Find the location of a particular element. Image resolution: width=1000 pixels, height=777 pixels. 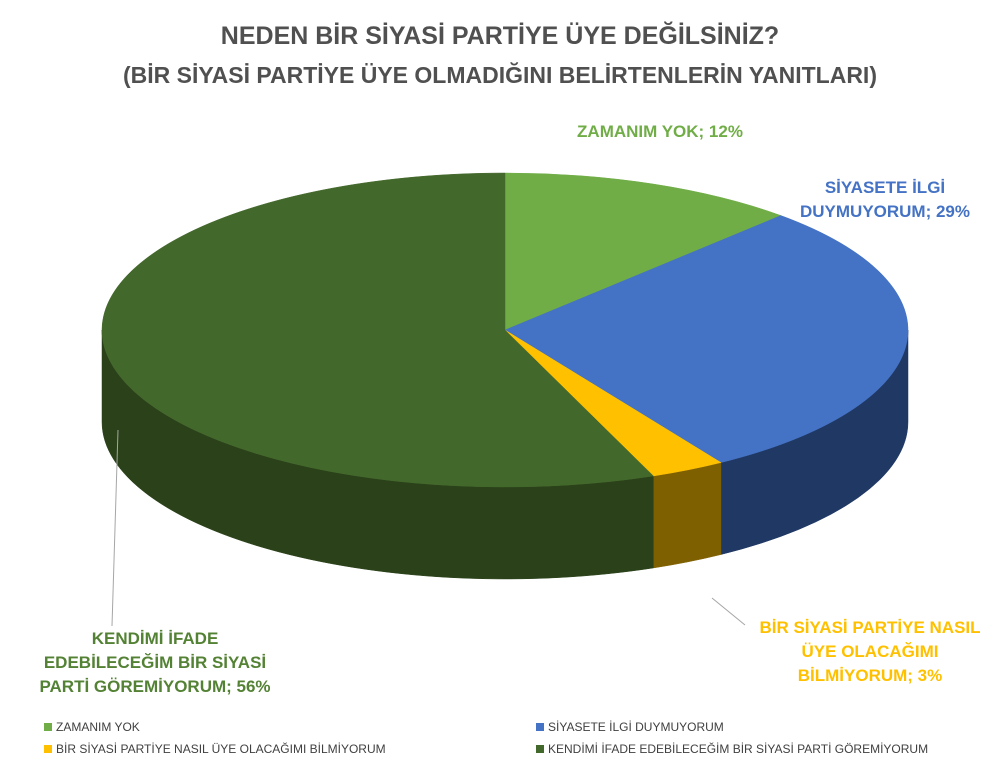

legend-label: SİYASETE İLGİ DUYMUYORUM is located at coordinates (636, 727).